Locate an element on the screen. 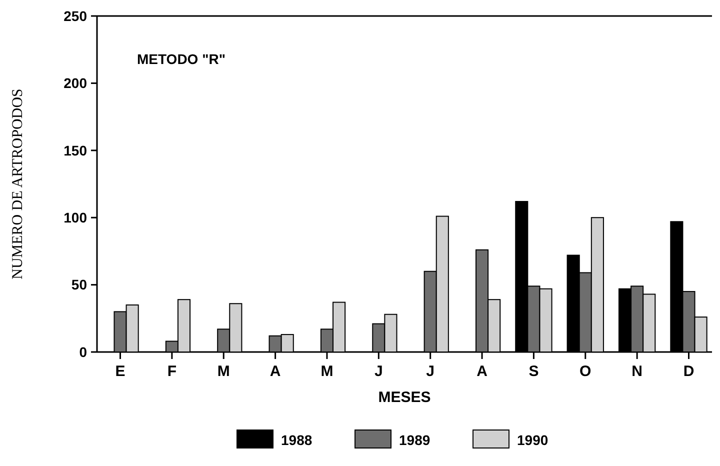 The height and width of the screenshot is (466, 720). x-tick-label: D is located at coordinates (688, 371).